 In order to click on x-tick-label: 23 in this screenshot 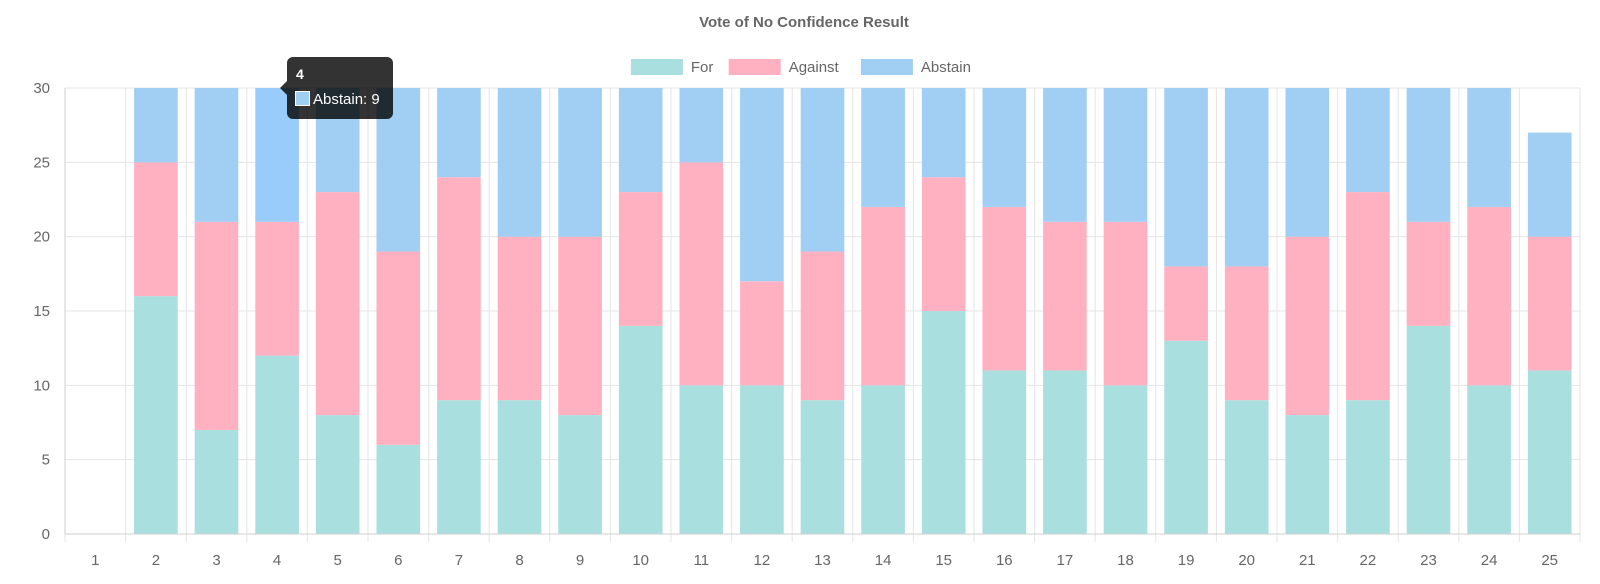, I will do `click(1428, 560)`.